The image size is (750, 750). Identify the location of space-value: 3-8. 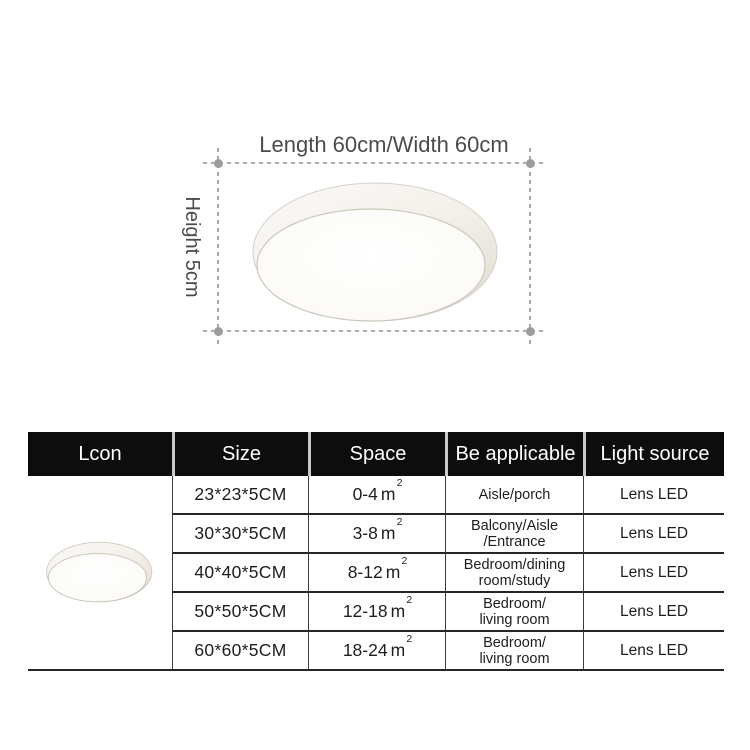
(365, 533).